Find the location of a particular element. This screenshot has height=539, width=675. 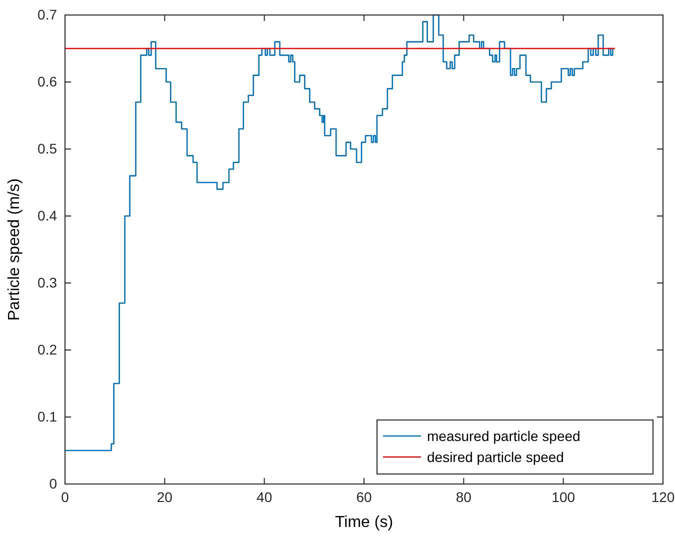

x-tick-label: 60 is located at coordinates (364, 496).